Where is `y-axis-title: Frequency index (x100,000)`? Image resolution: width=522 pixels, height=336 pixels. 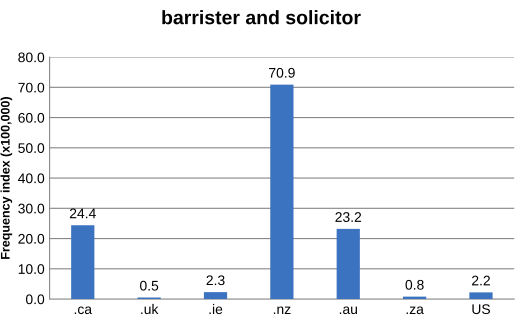
y-axis-title: Frequency index (x100,000) is located at coordinates (6, 178).